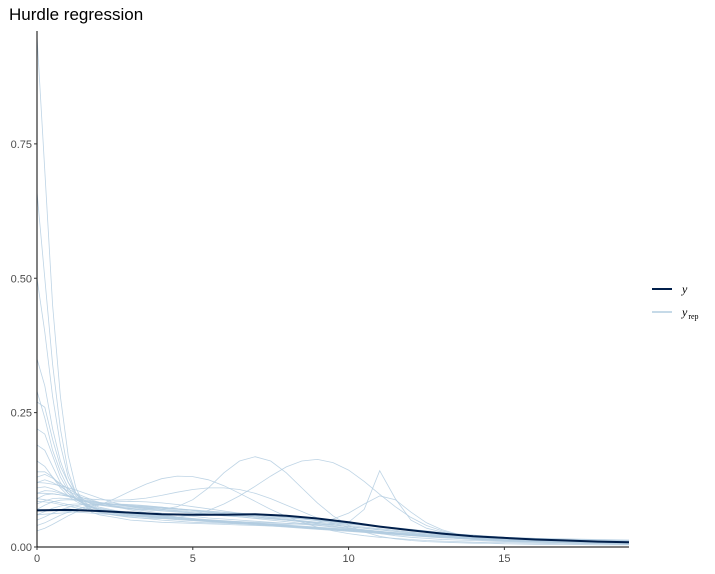  What do you see at coordinates (37, 559) in the screenshot?
I see `x-tick-label: 0` at bounding box center [37, 559].